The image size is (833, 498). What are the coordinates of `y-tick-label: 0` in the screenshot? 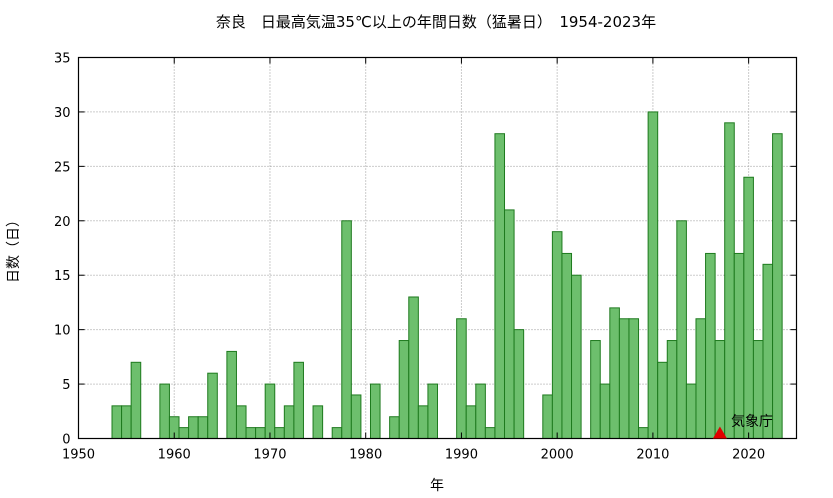 It's located at (66, 440).